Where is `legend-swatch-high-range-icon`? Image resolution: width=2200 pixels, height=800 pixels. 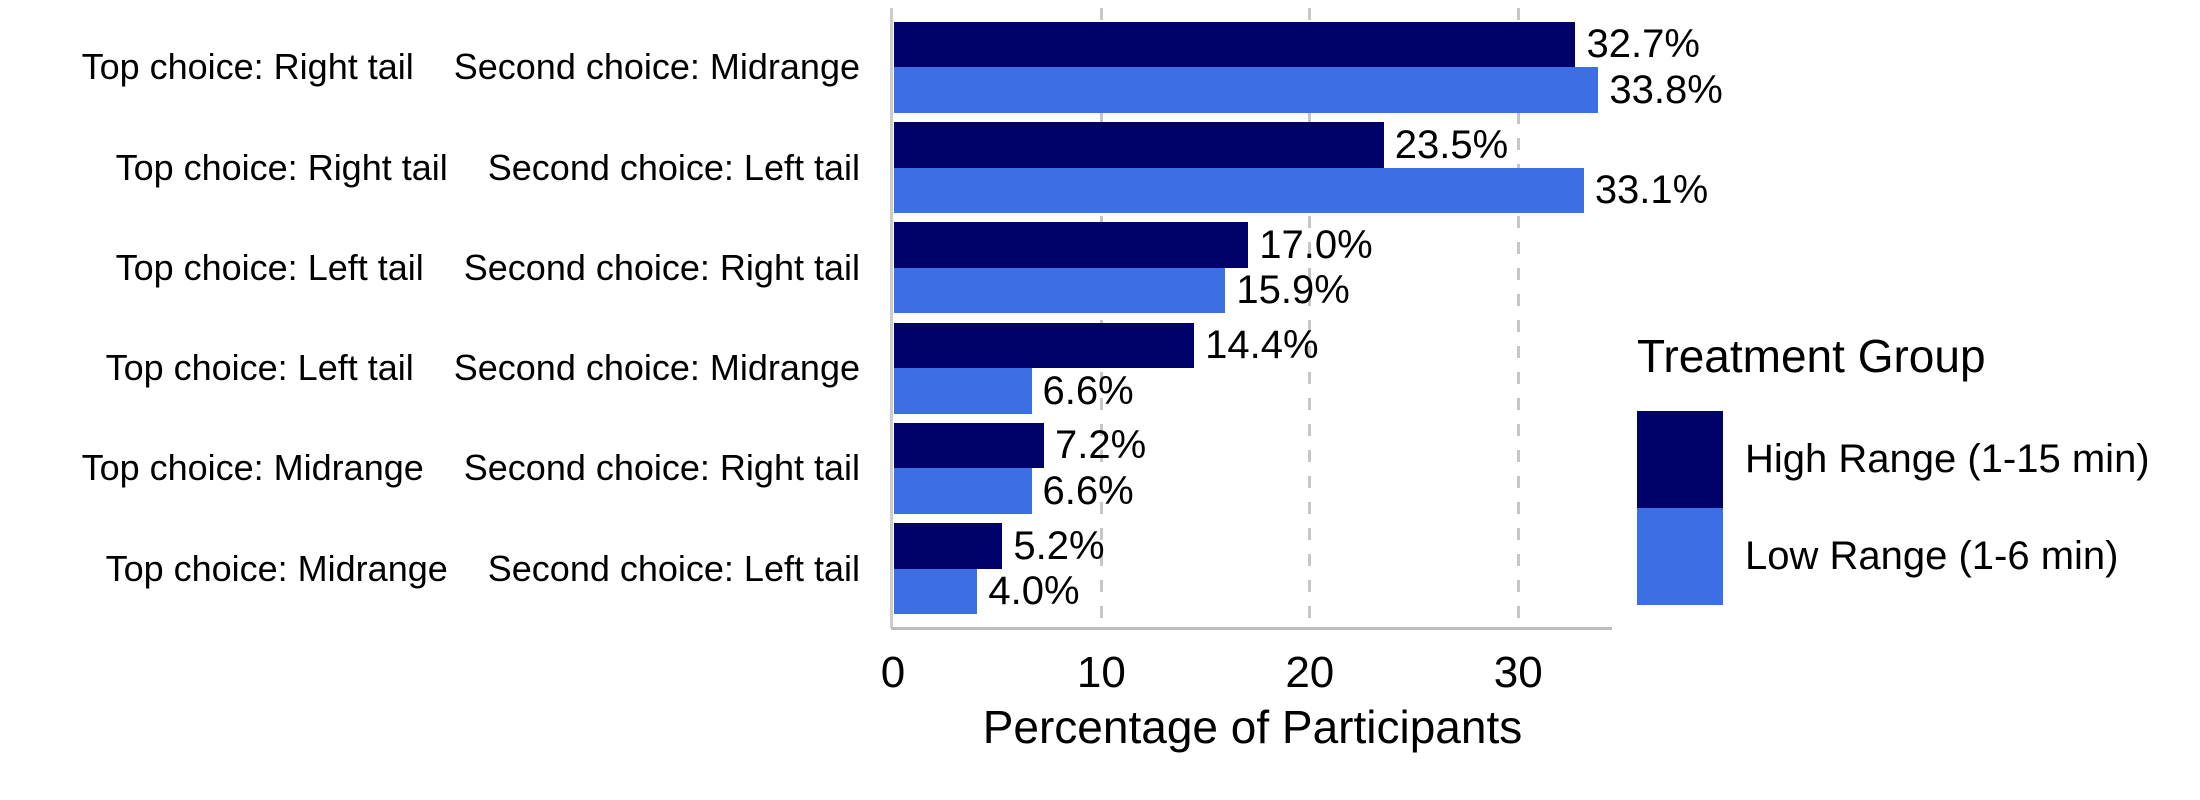 legend-swatch-high-range-icon is located at coordinates (1680, 459).